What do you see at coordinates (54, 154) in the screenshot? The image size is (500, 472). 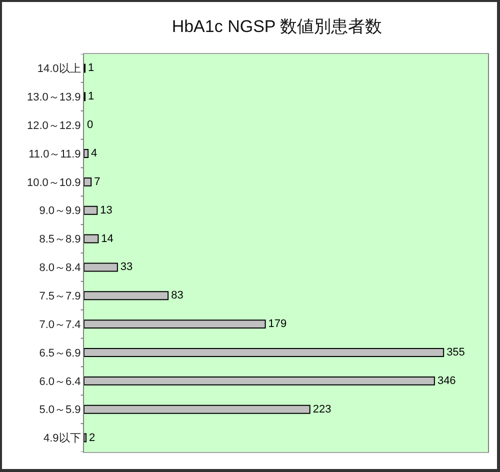 I see `y-tick-label: 11.0～11.9` at bounding box center [54, 154].